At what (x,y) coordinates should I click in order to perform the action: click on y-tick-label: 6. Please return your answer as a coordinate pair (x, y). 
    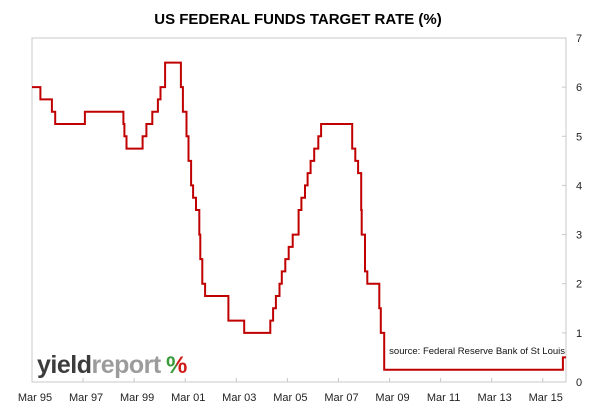
    Looking at the image, I should click on (579, 88).